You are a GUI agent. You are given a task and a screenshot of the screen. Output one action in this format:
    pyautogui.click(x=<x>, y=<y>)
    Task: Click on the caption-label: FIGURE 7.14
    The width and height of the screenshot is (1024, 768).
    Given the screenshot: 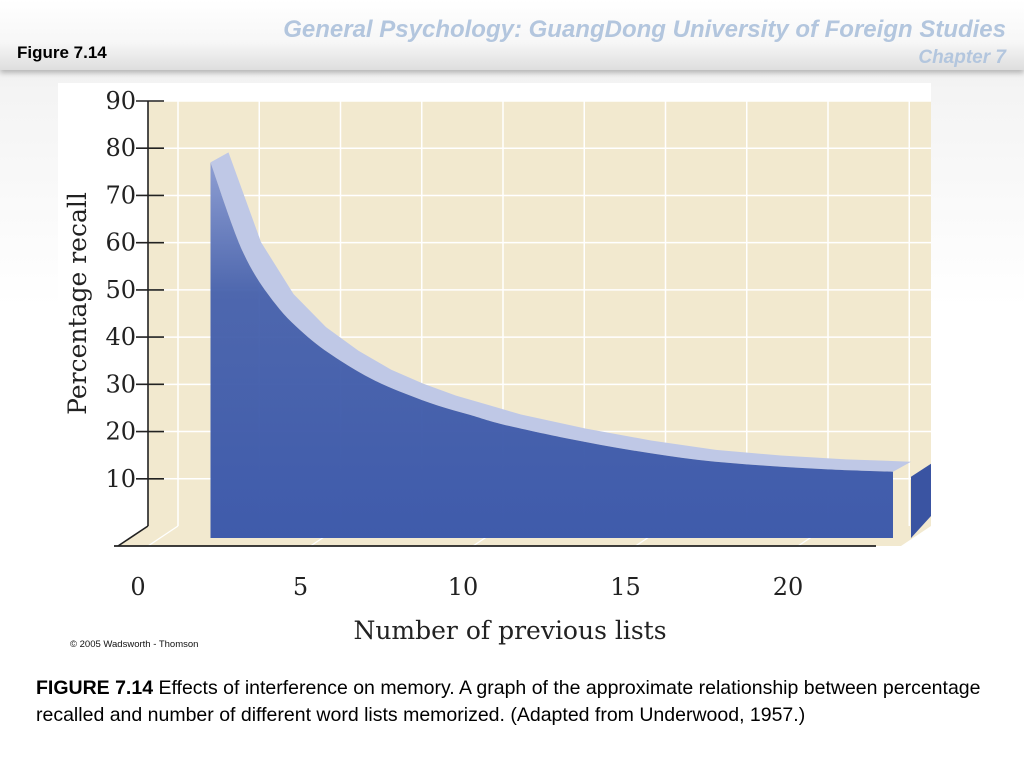 What is the action you would take?
    pyautogui.click(x=95, y=688)
    